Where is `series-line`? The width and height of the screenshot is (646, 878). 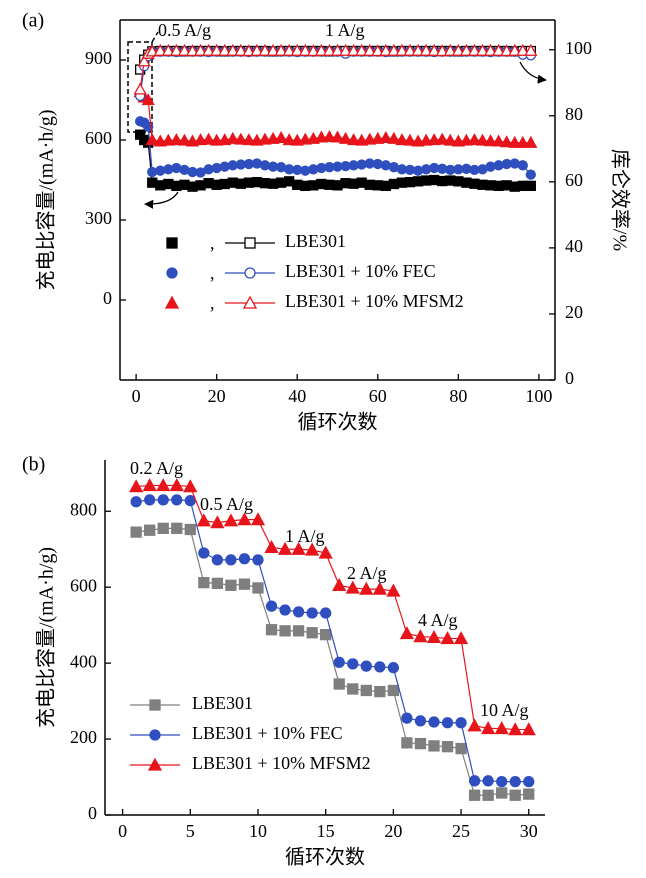 series-line is located at coordinates (335, 74).